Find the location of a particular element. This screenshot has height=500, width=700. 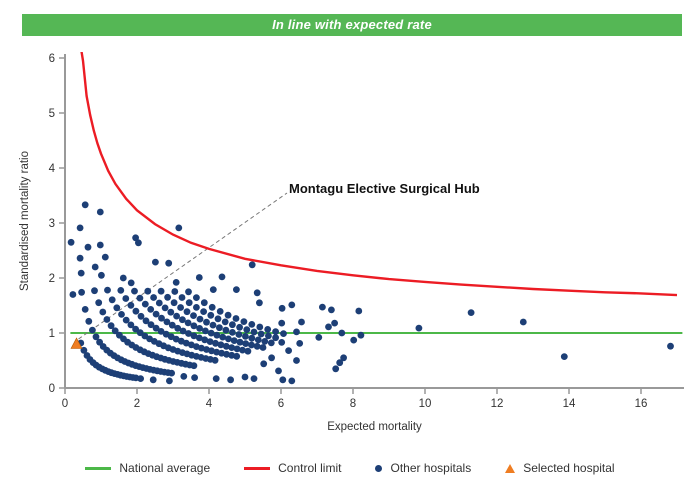

y-tick-label: 2 is located at coordinates (52, 279).